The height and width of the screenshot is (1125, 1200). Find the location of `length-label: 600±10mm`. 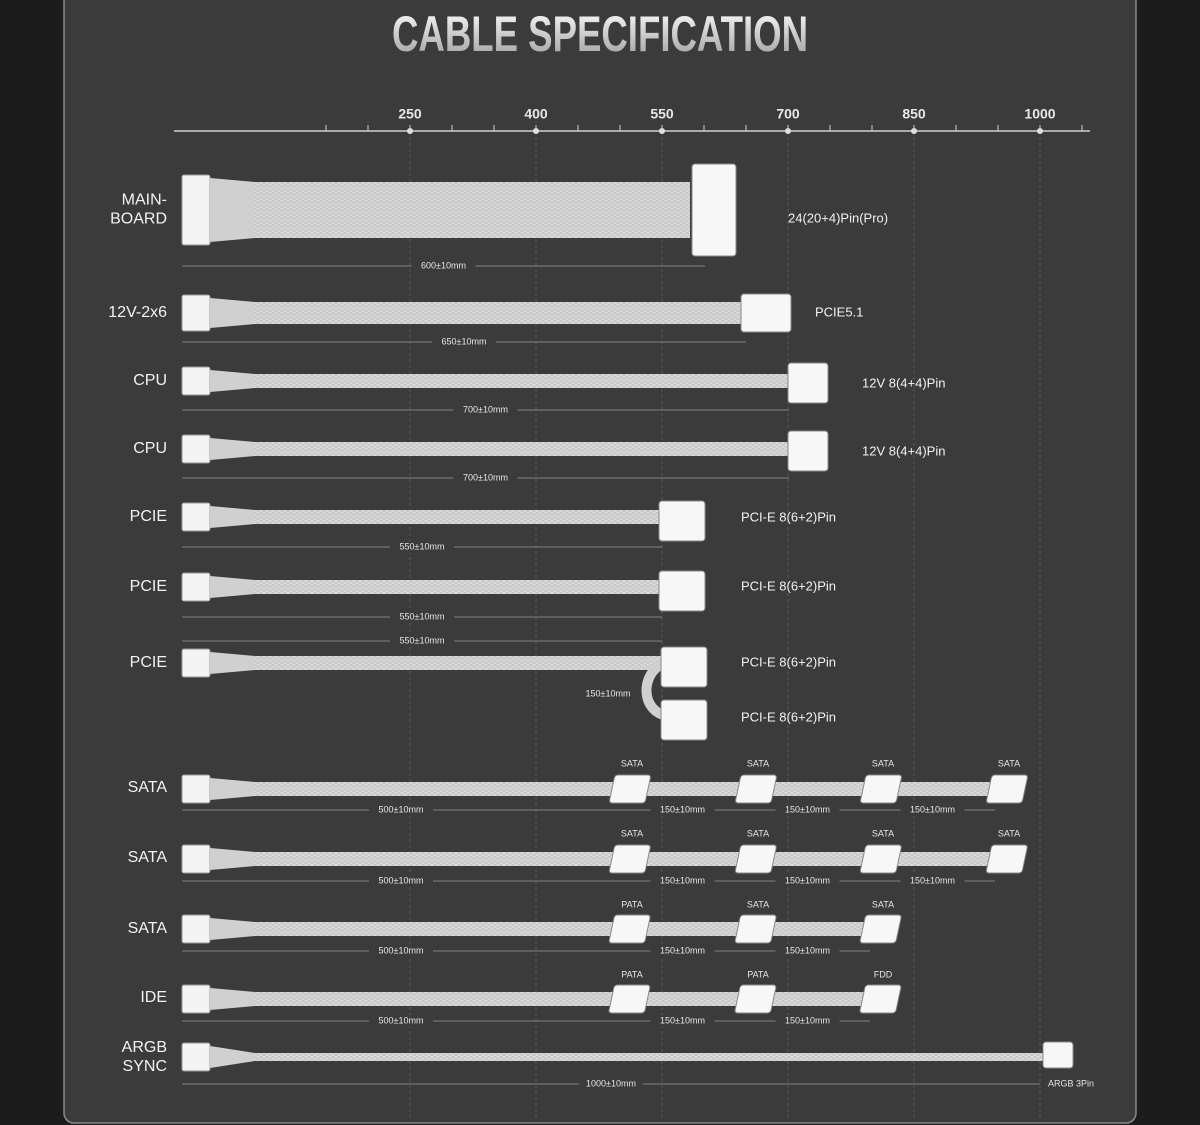

length-label: 600±10mm is located at coordinates (443, 265).